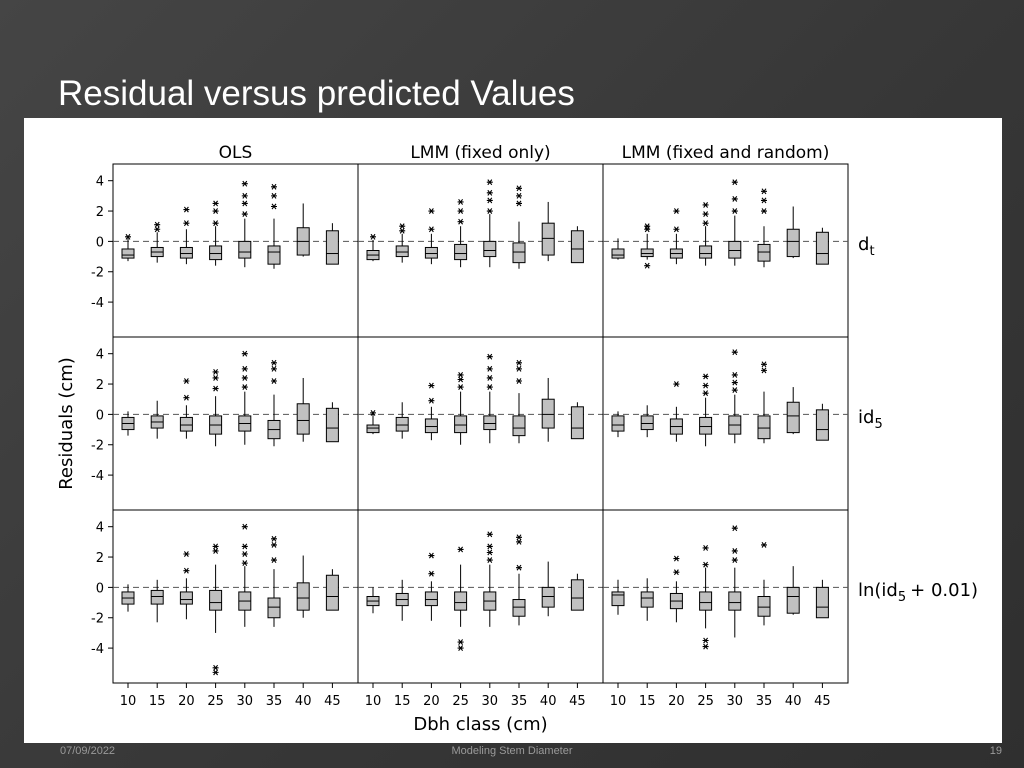 The height and width of the screenshot is (768, 1024). Describe the element at coordinates (402, 701) in the screenshot. I see `x-tick-label: 15` at that location.